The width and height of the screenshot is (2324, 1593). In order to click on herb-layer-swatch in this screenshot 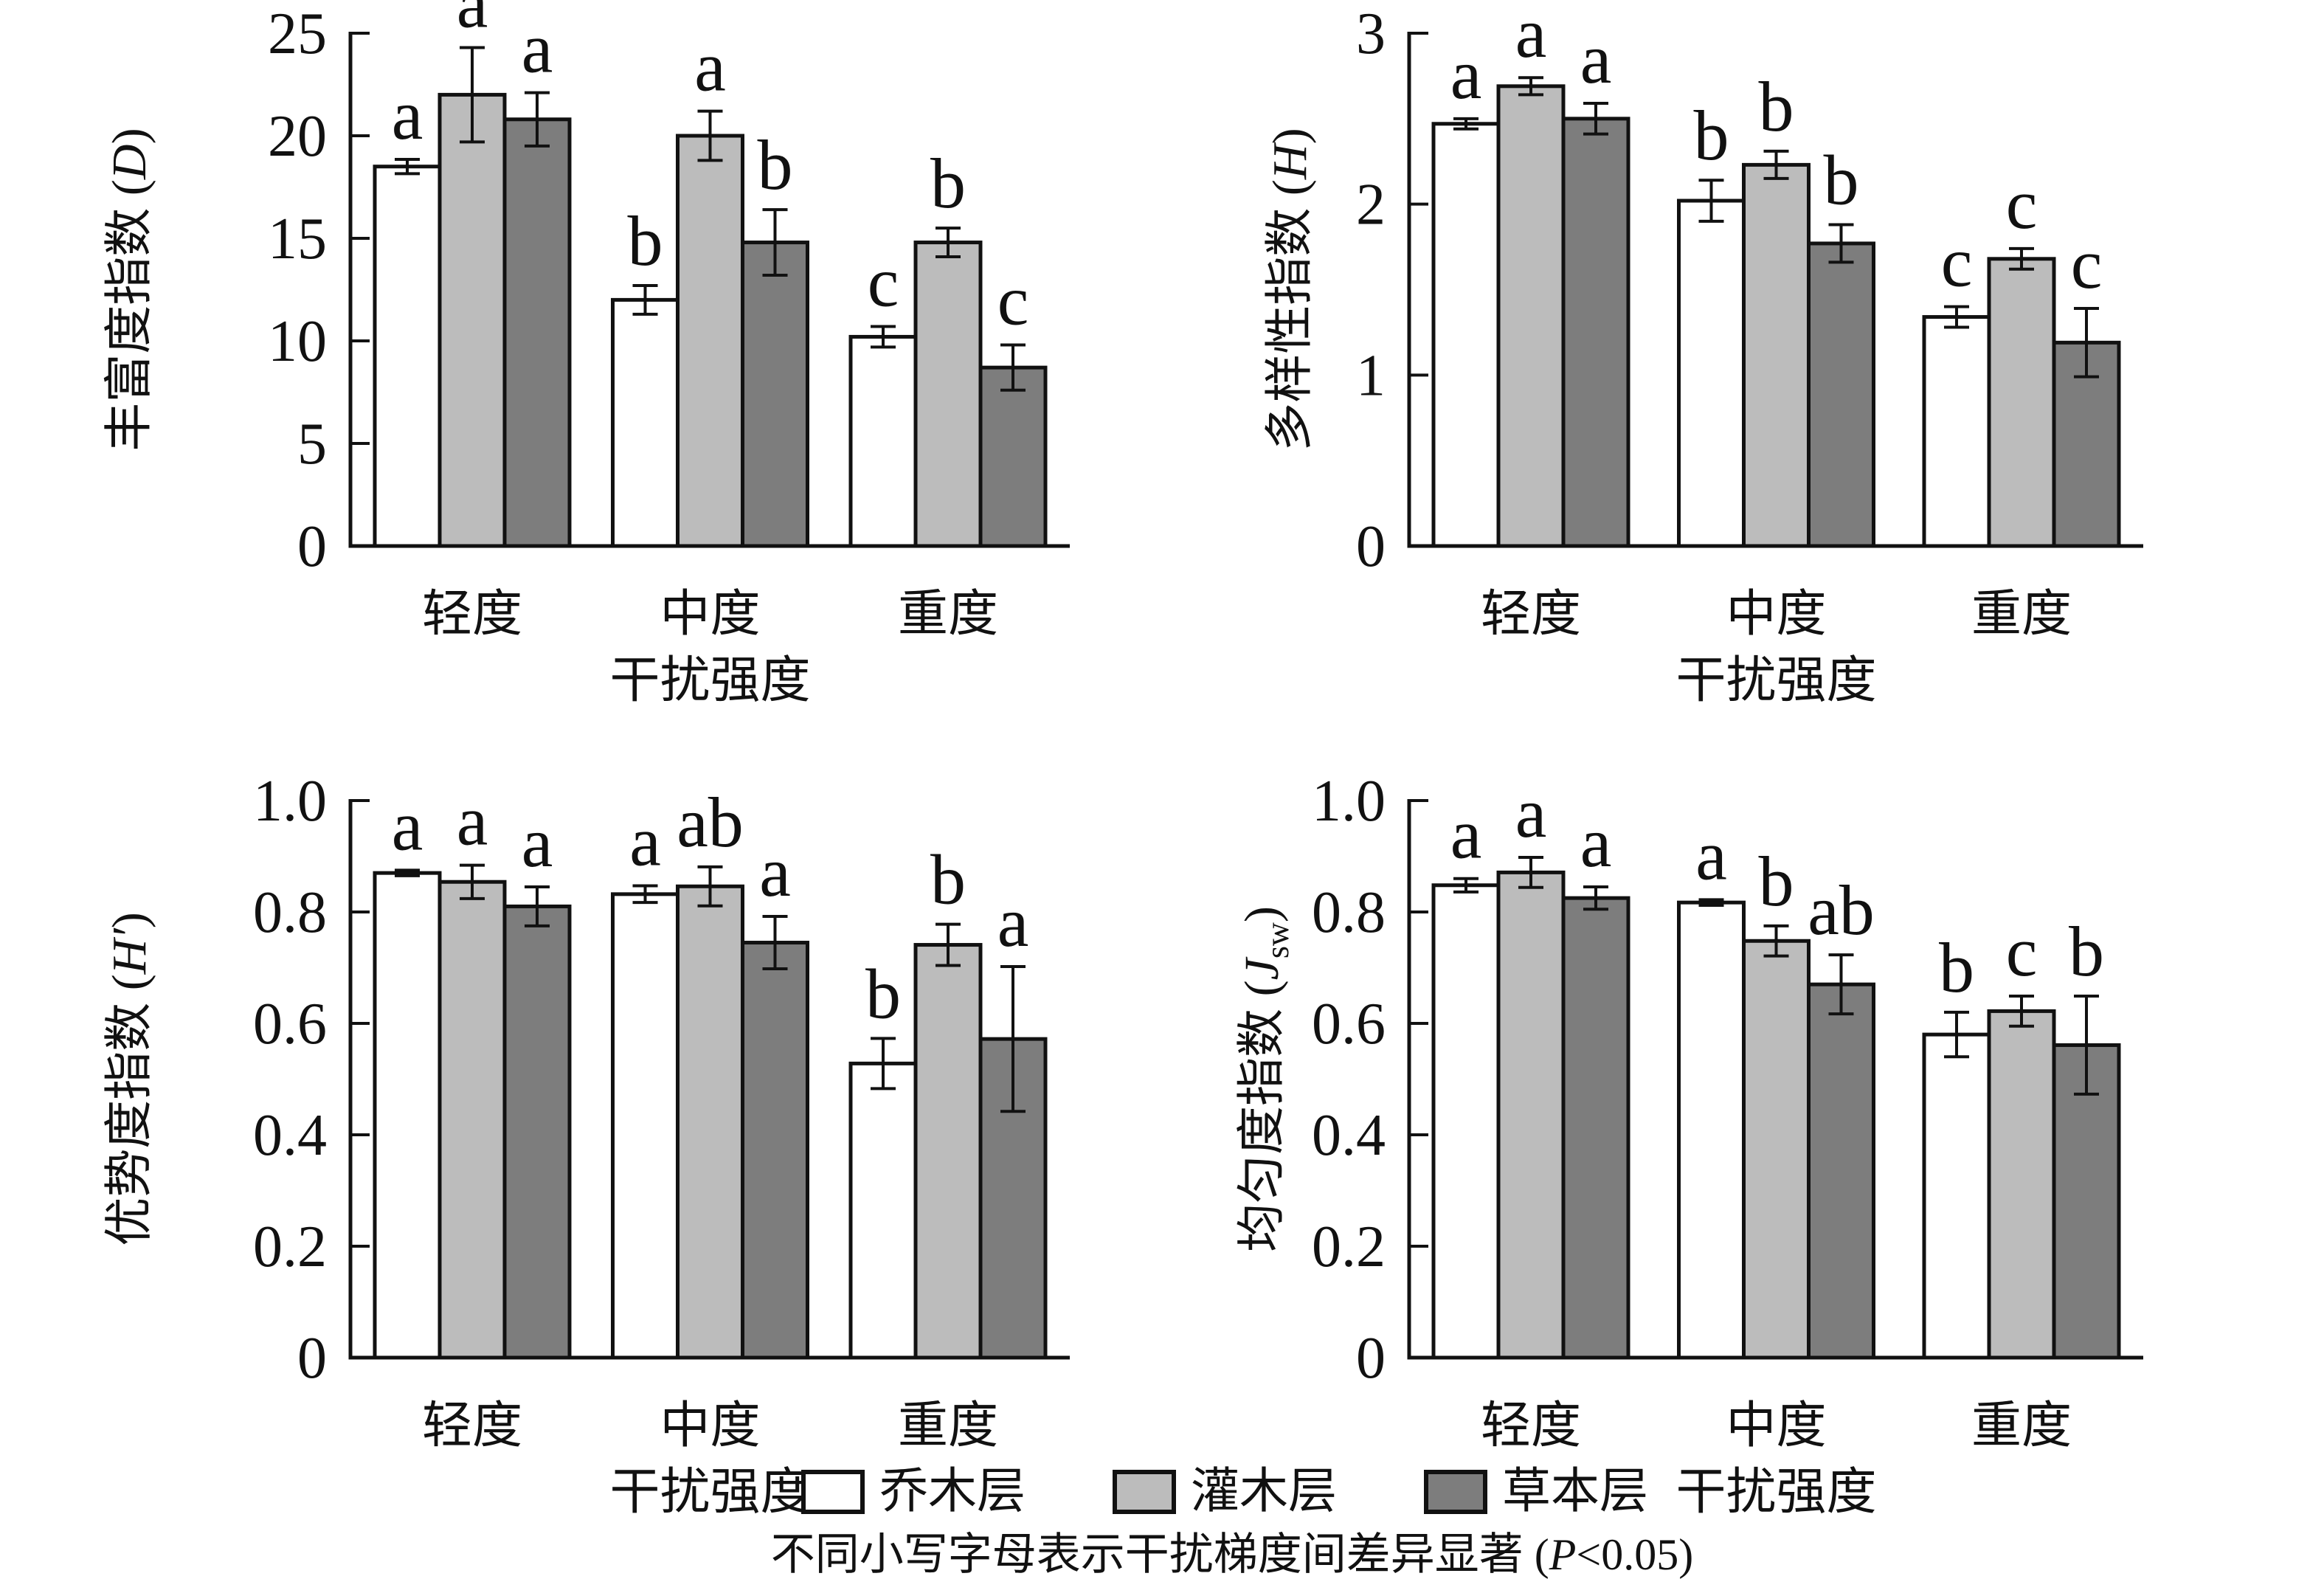, I will do `click(1455, 1492)`.